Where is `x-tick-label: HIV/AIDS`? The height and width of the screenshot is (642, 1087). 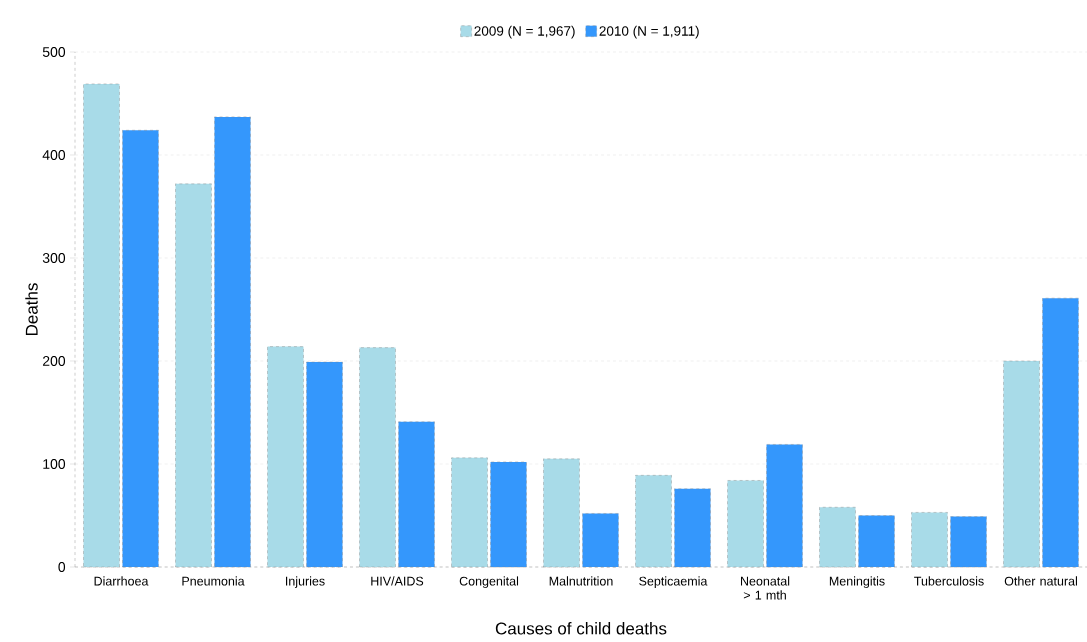
x-tick-label: HIV/AIDS is located at coordinates (397, 581).